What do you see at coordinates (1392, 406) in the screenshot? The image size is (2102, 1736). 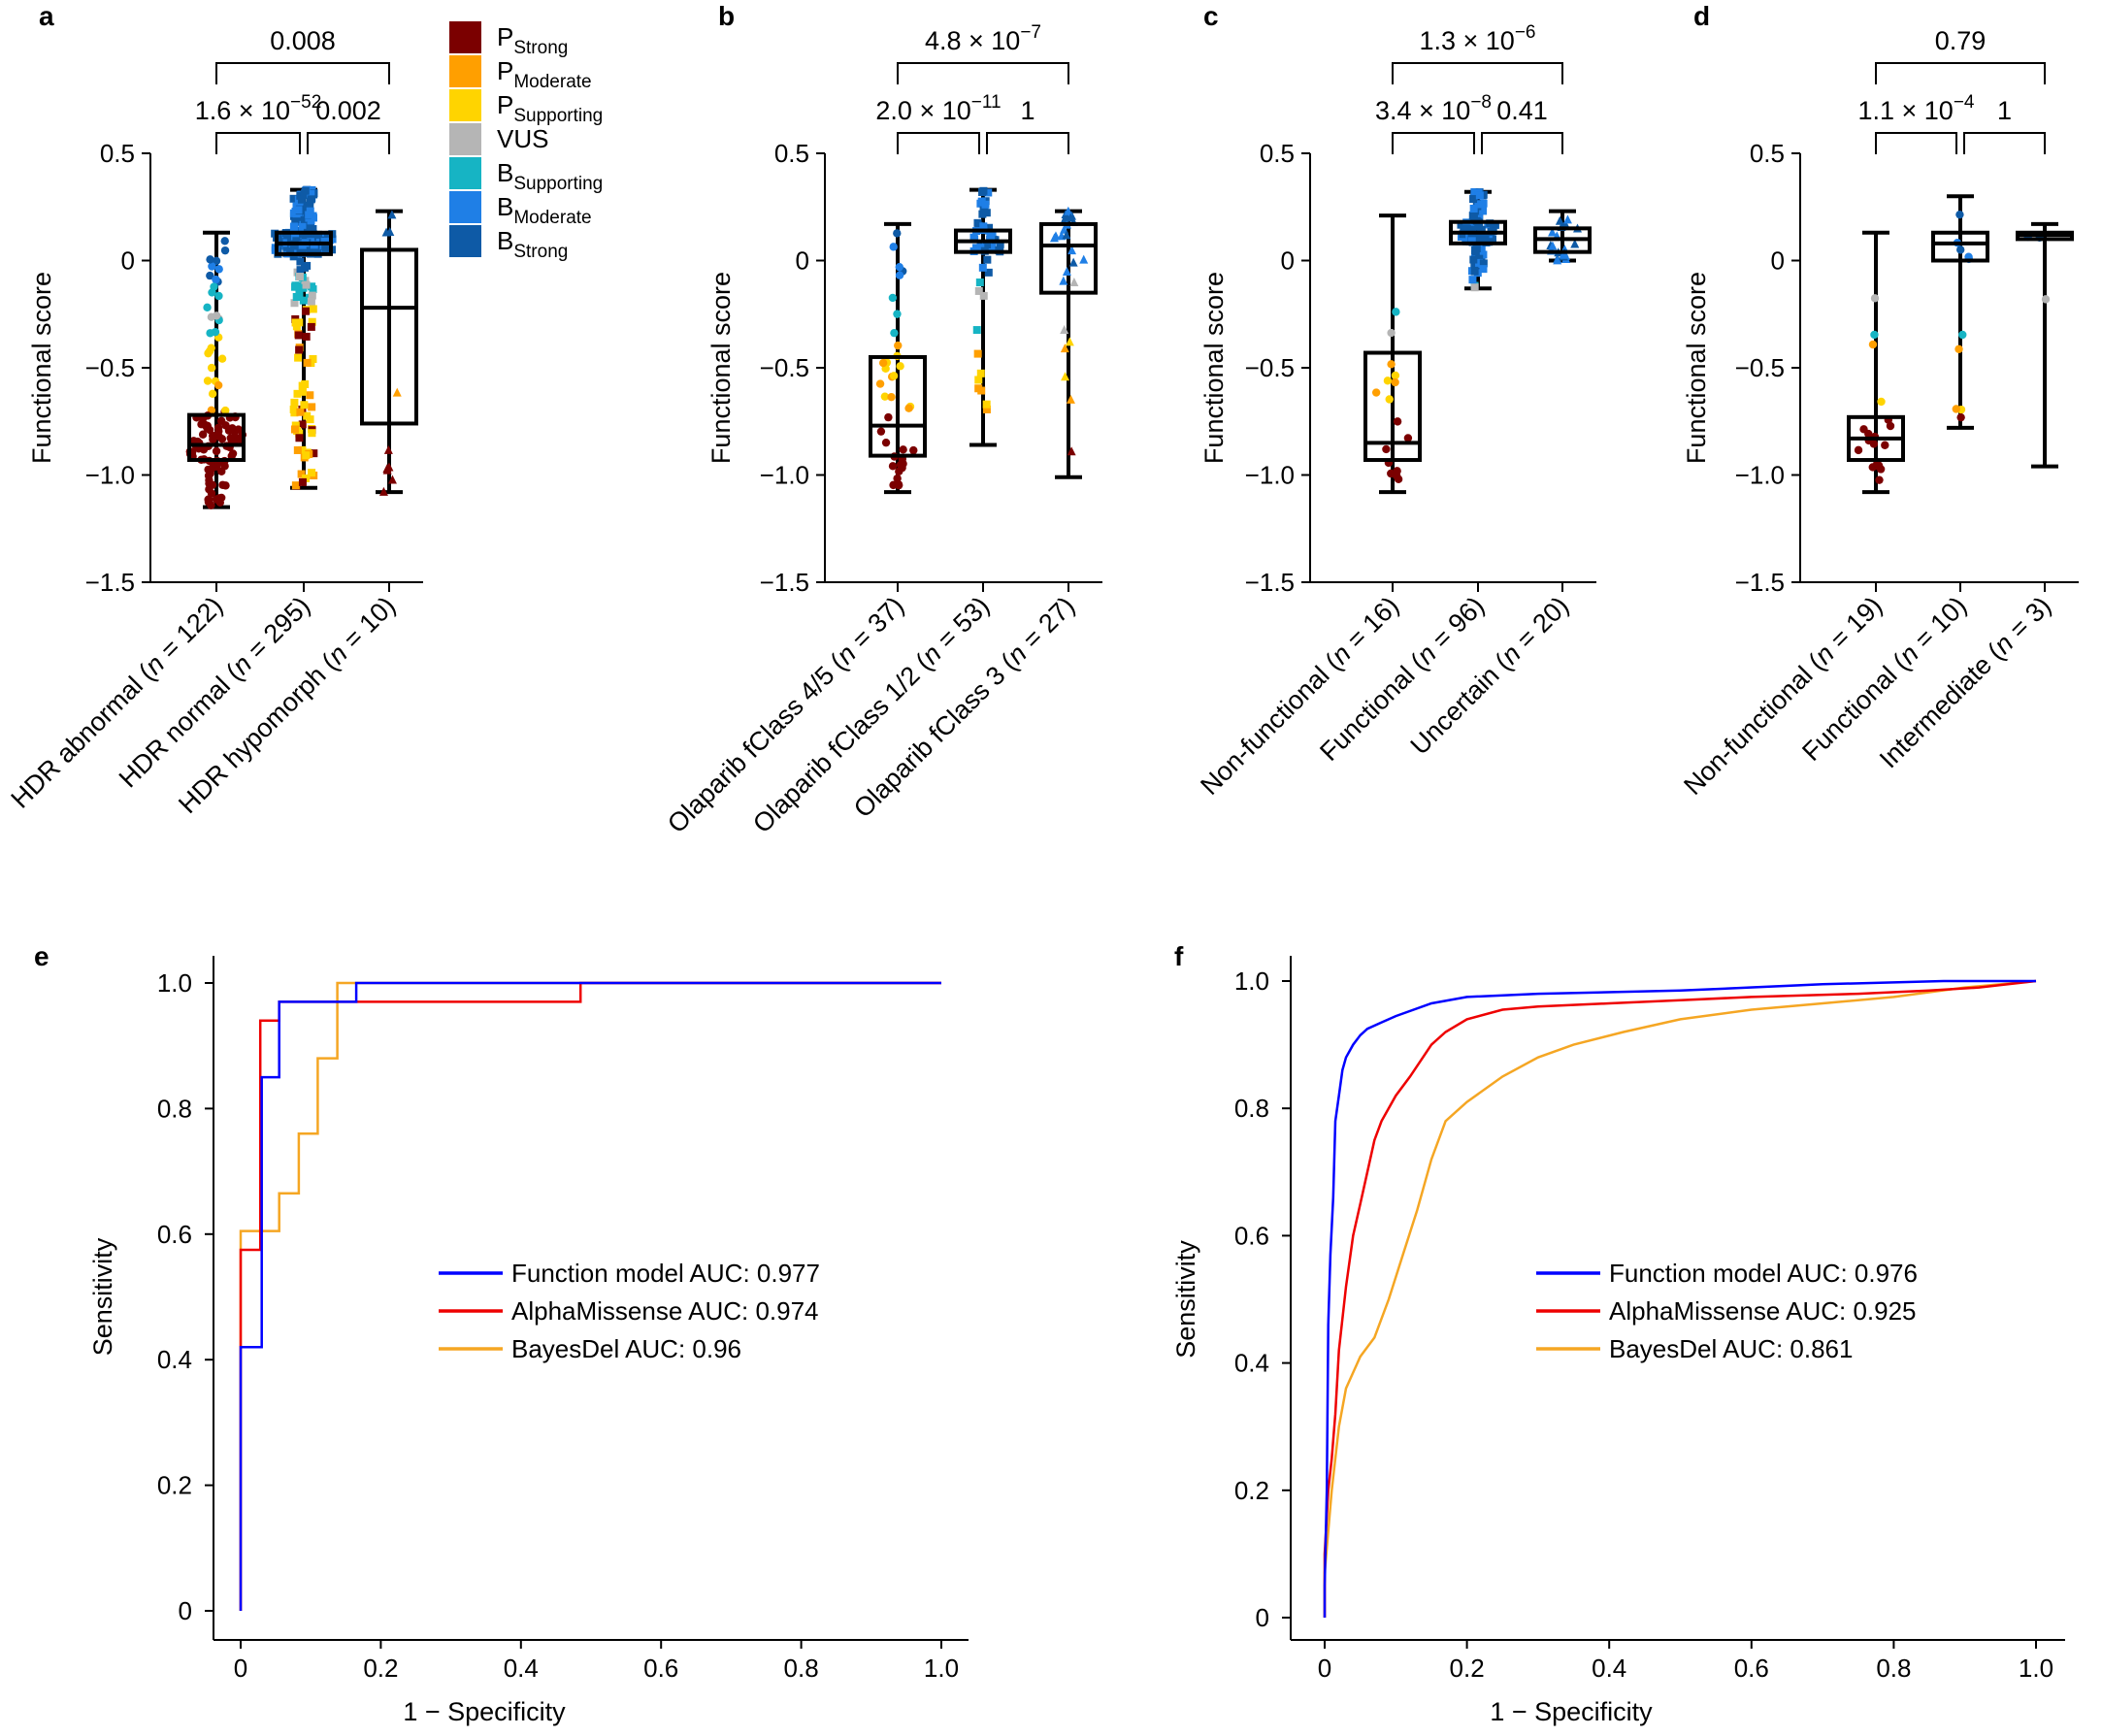 I see `box-c` at bounding box center [1392, 406].